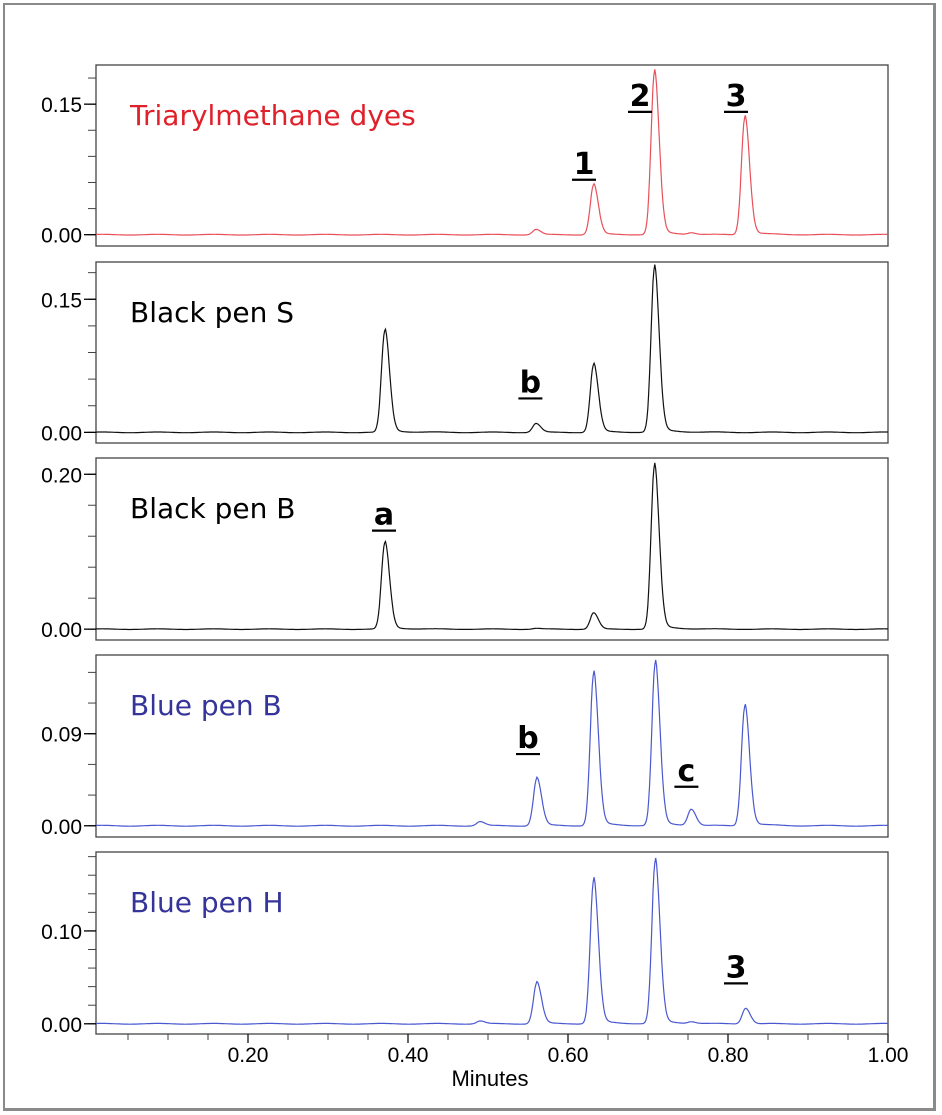 The width and height of the screenshot is (942, 1115). What do you see at coordinates (272, 115) in the screenshot?
I see `panel-title: Triarylmethane dyes` at bounding box center [272, 115].